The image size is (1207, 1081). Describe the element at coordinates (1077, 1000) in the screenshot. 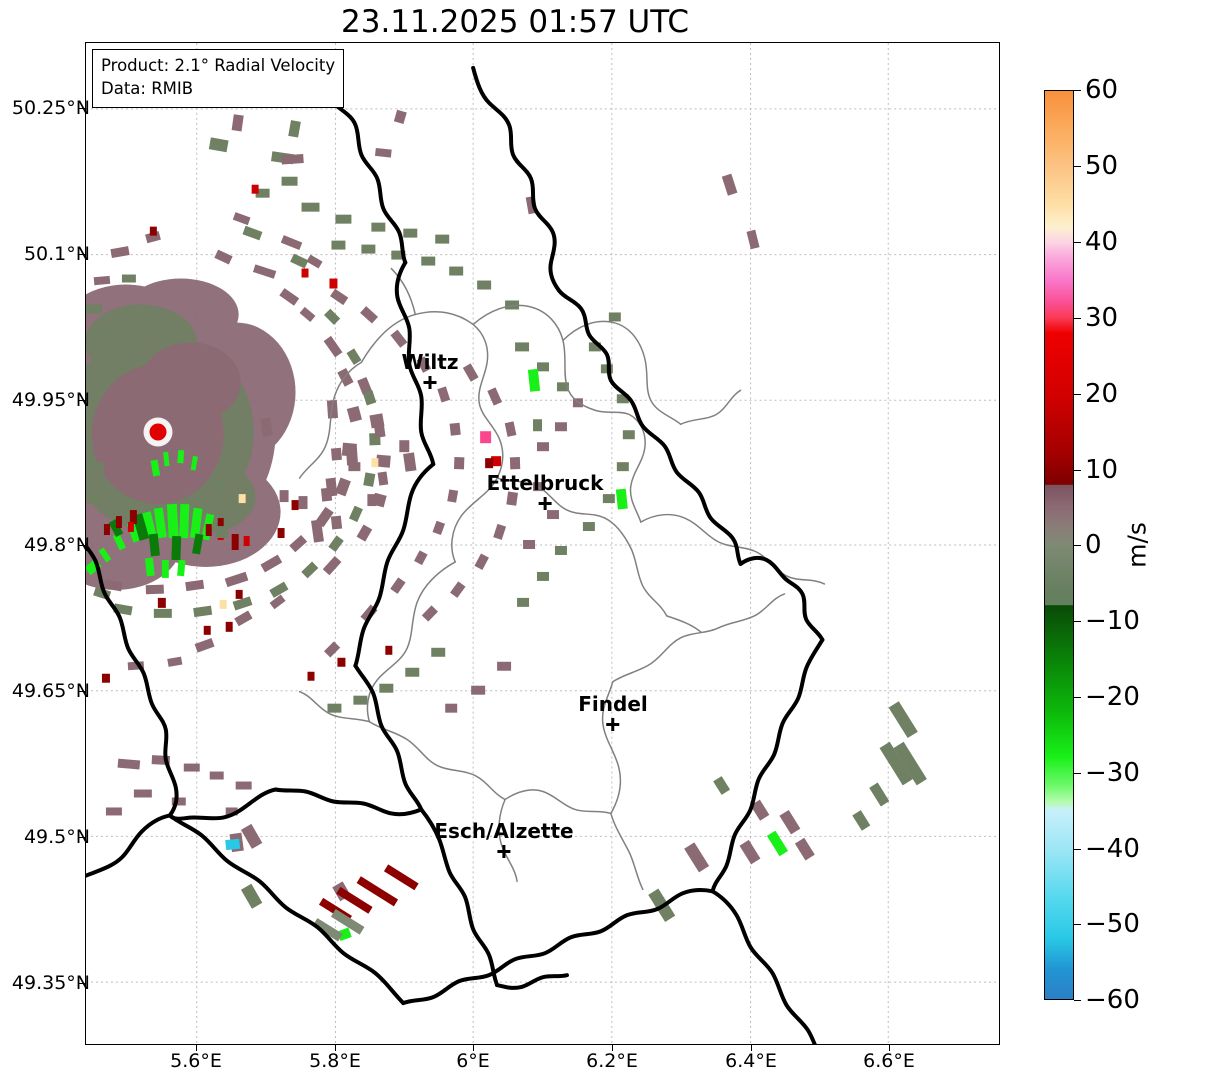

I see `cbar-tick-m60` at that location.